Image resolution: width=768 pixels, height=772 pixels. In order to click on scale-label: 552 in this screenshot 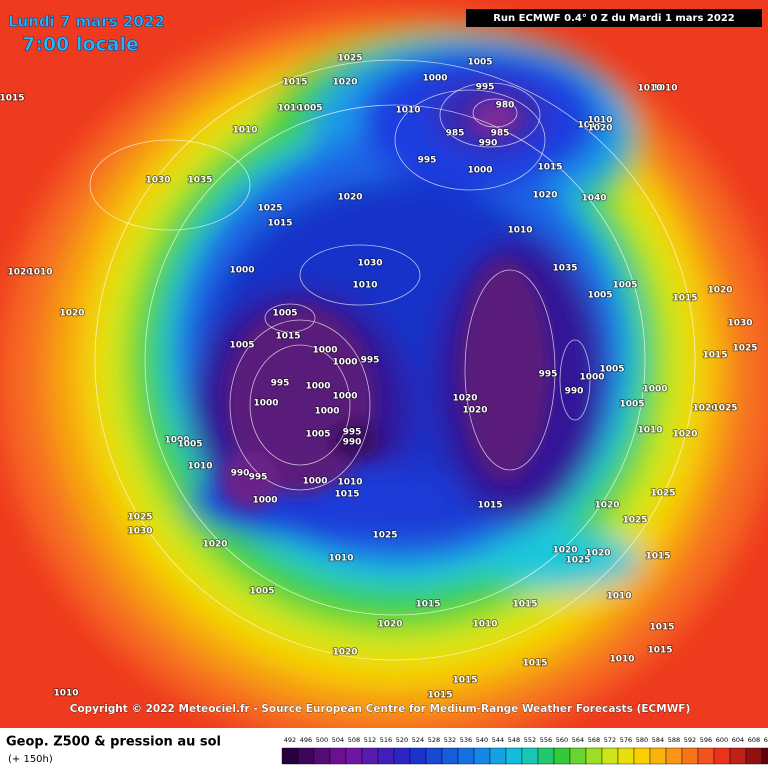, I will do `click(530, 740)`.